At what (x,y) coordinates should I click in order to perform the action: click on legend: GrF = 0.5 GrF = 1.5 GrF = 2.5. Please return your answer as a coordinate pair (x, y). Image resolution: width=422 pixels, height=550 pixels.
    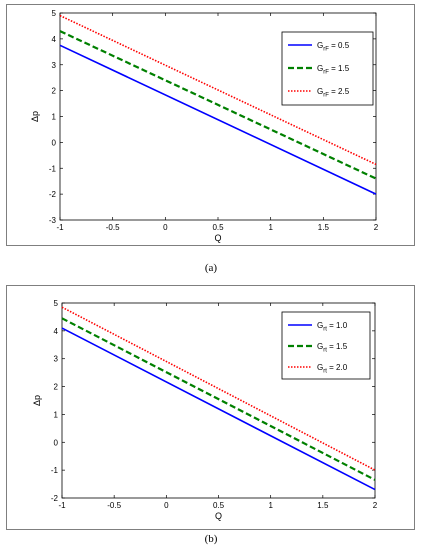
    Looking at the image, I should click on (327, 68).